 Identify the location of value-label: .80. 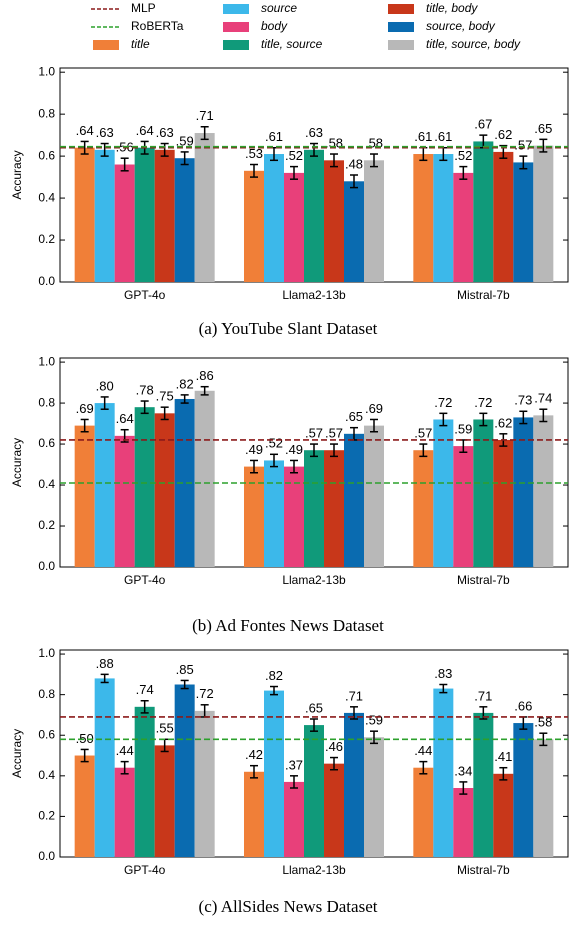
(105, 385).